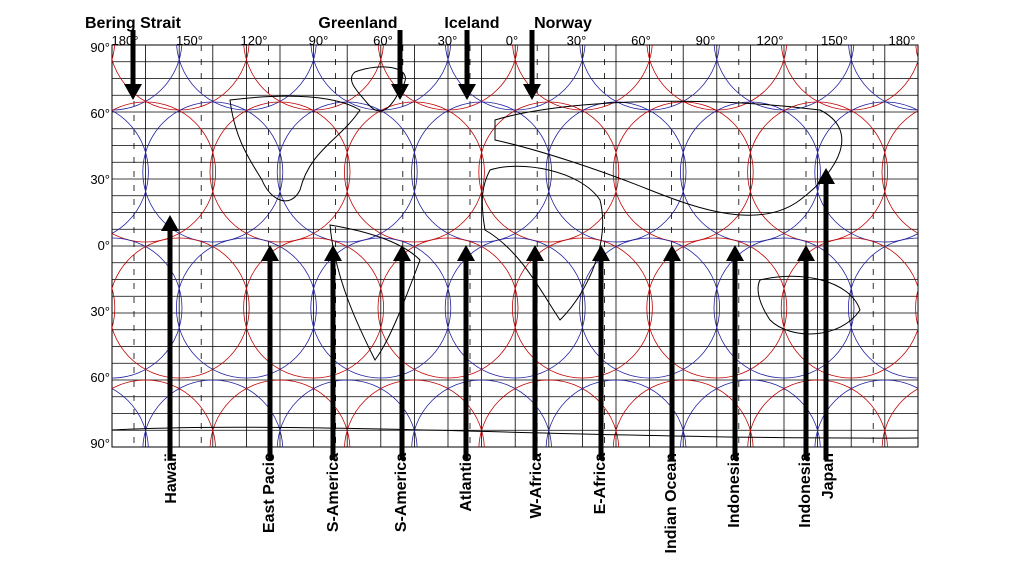  What do you see at coordinates (171, 478) in the screenshot?
I see `bottom-label: Hawaii` at bounding box center [171, 478].